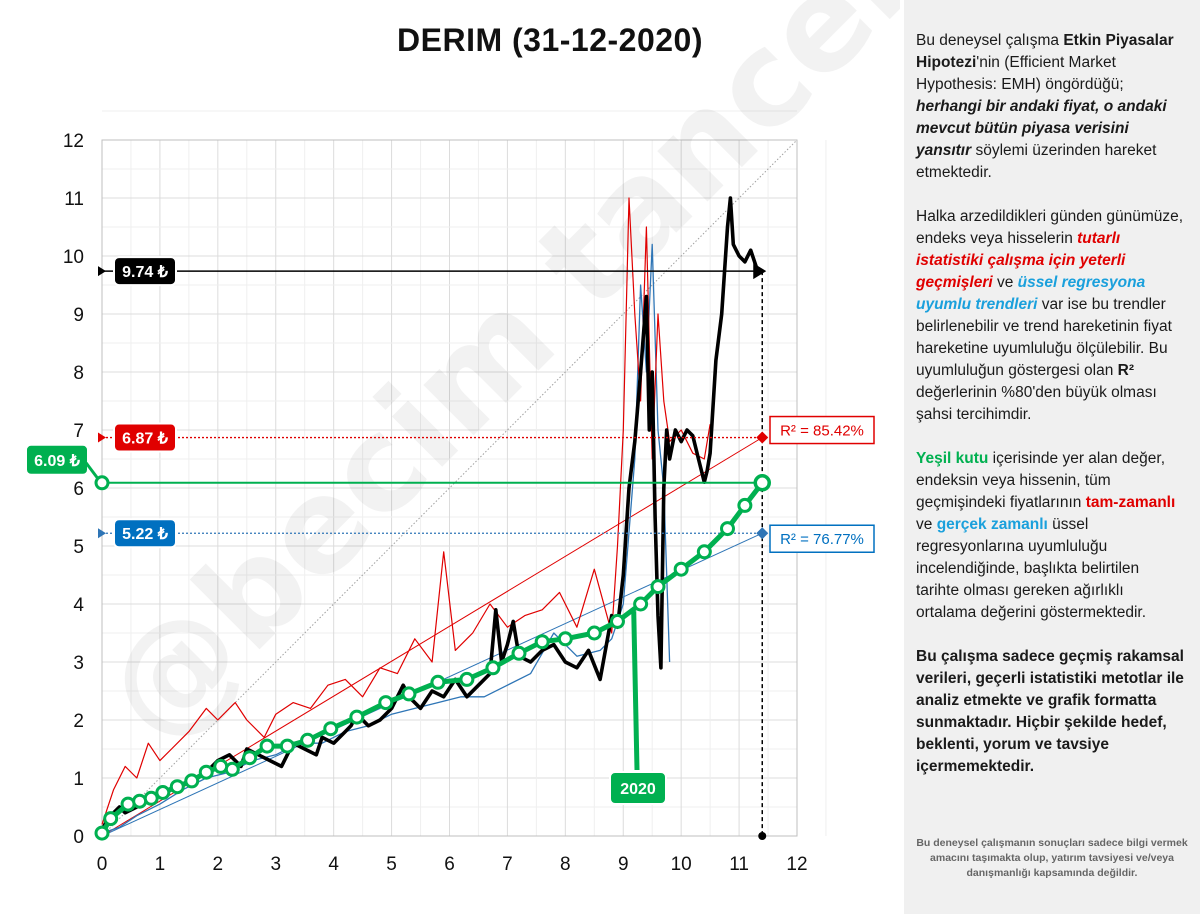  I want to click on x-tick-label: 9, so click(623, 864).